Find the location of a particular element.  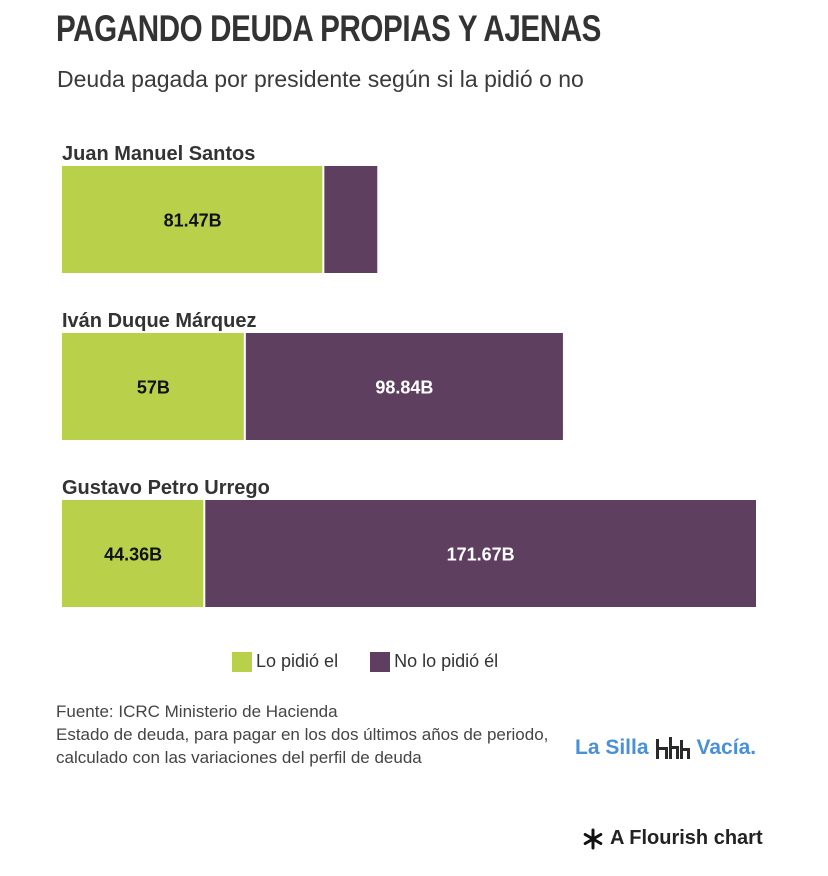

data-label: 57B is located at coordinates (153, 388).